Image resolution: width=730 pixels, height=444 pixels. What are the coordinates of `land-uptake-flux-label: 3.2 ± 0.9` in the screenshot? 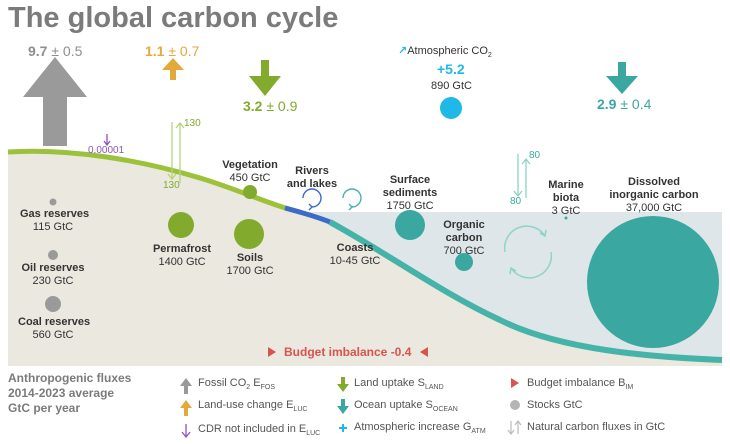 It's located at (270, 106).